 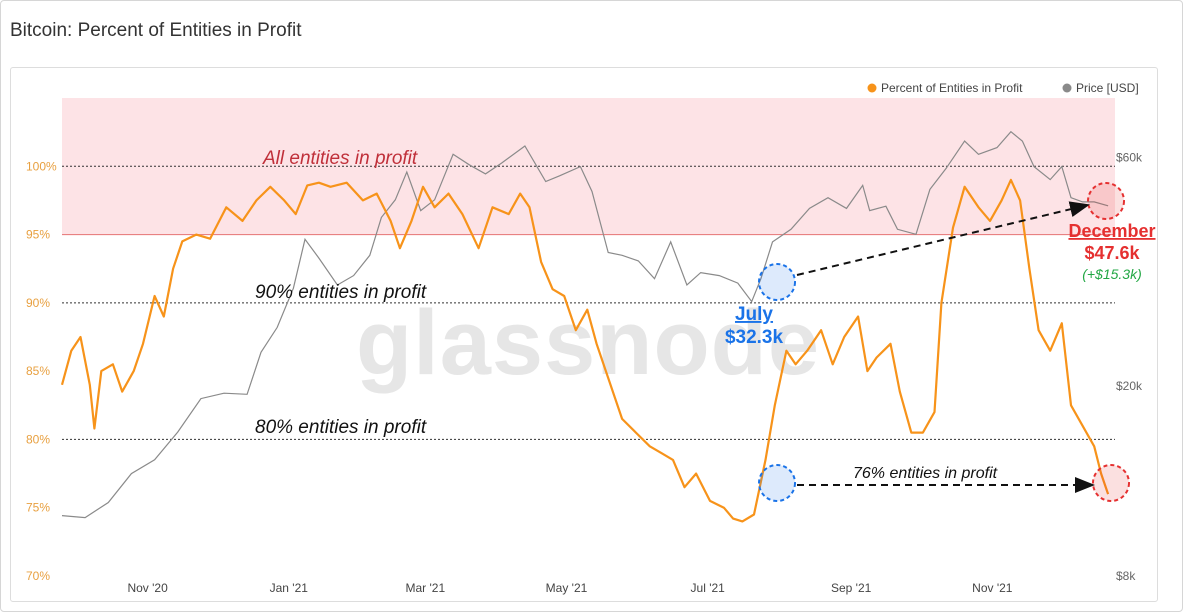 I want to click on left-tick-label: 100%, so click(x=41, y=166).